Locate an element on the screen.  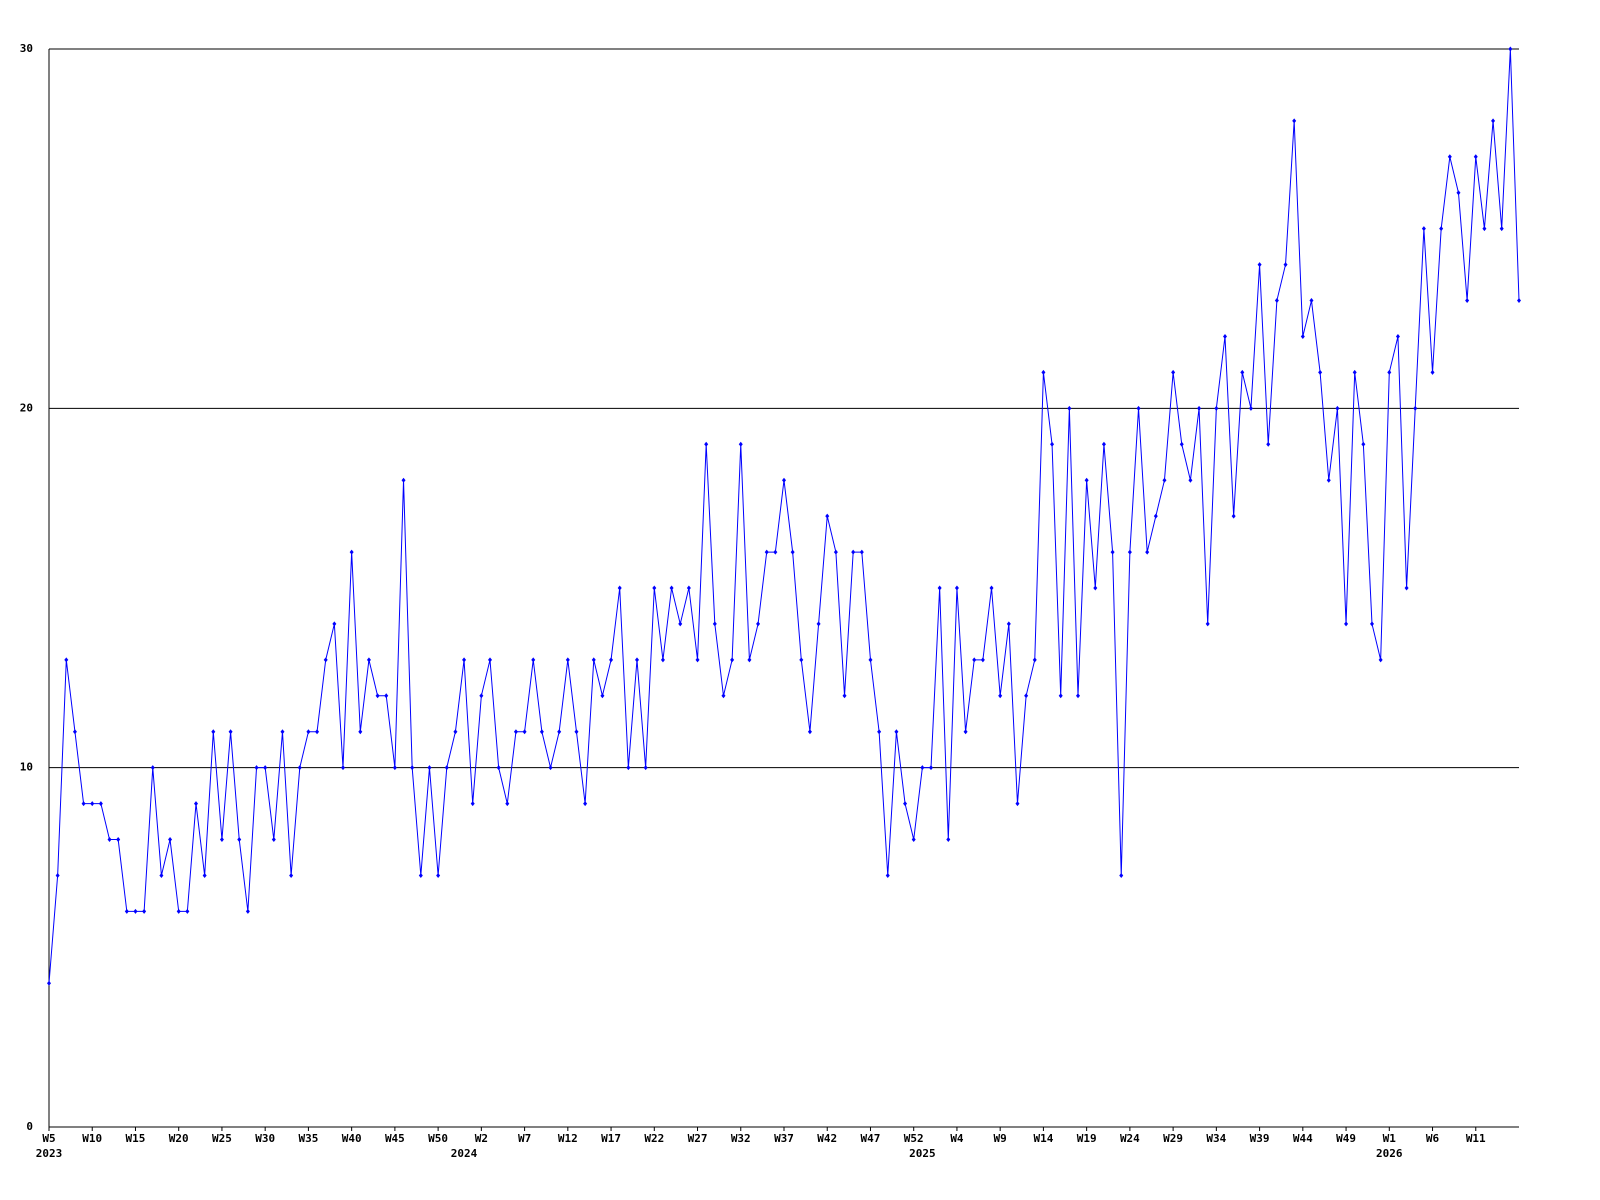
y-tick-label: 10 is located at coordinates (26, 767).